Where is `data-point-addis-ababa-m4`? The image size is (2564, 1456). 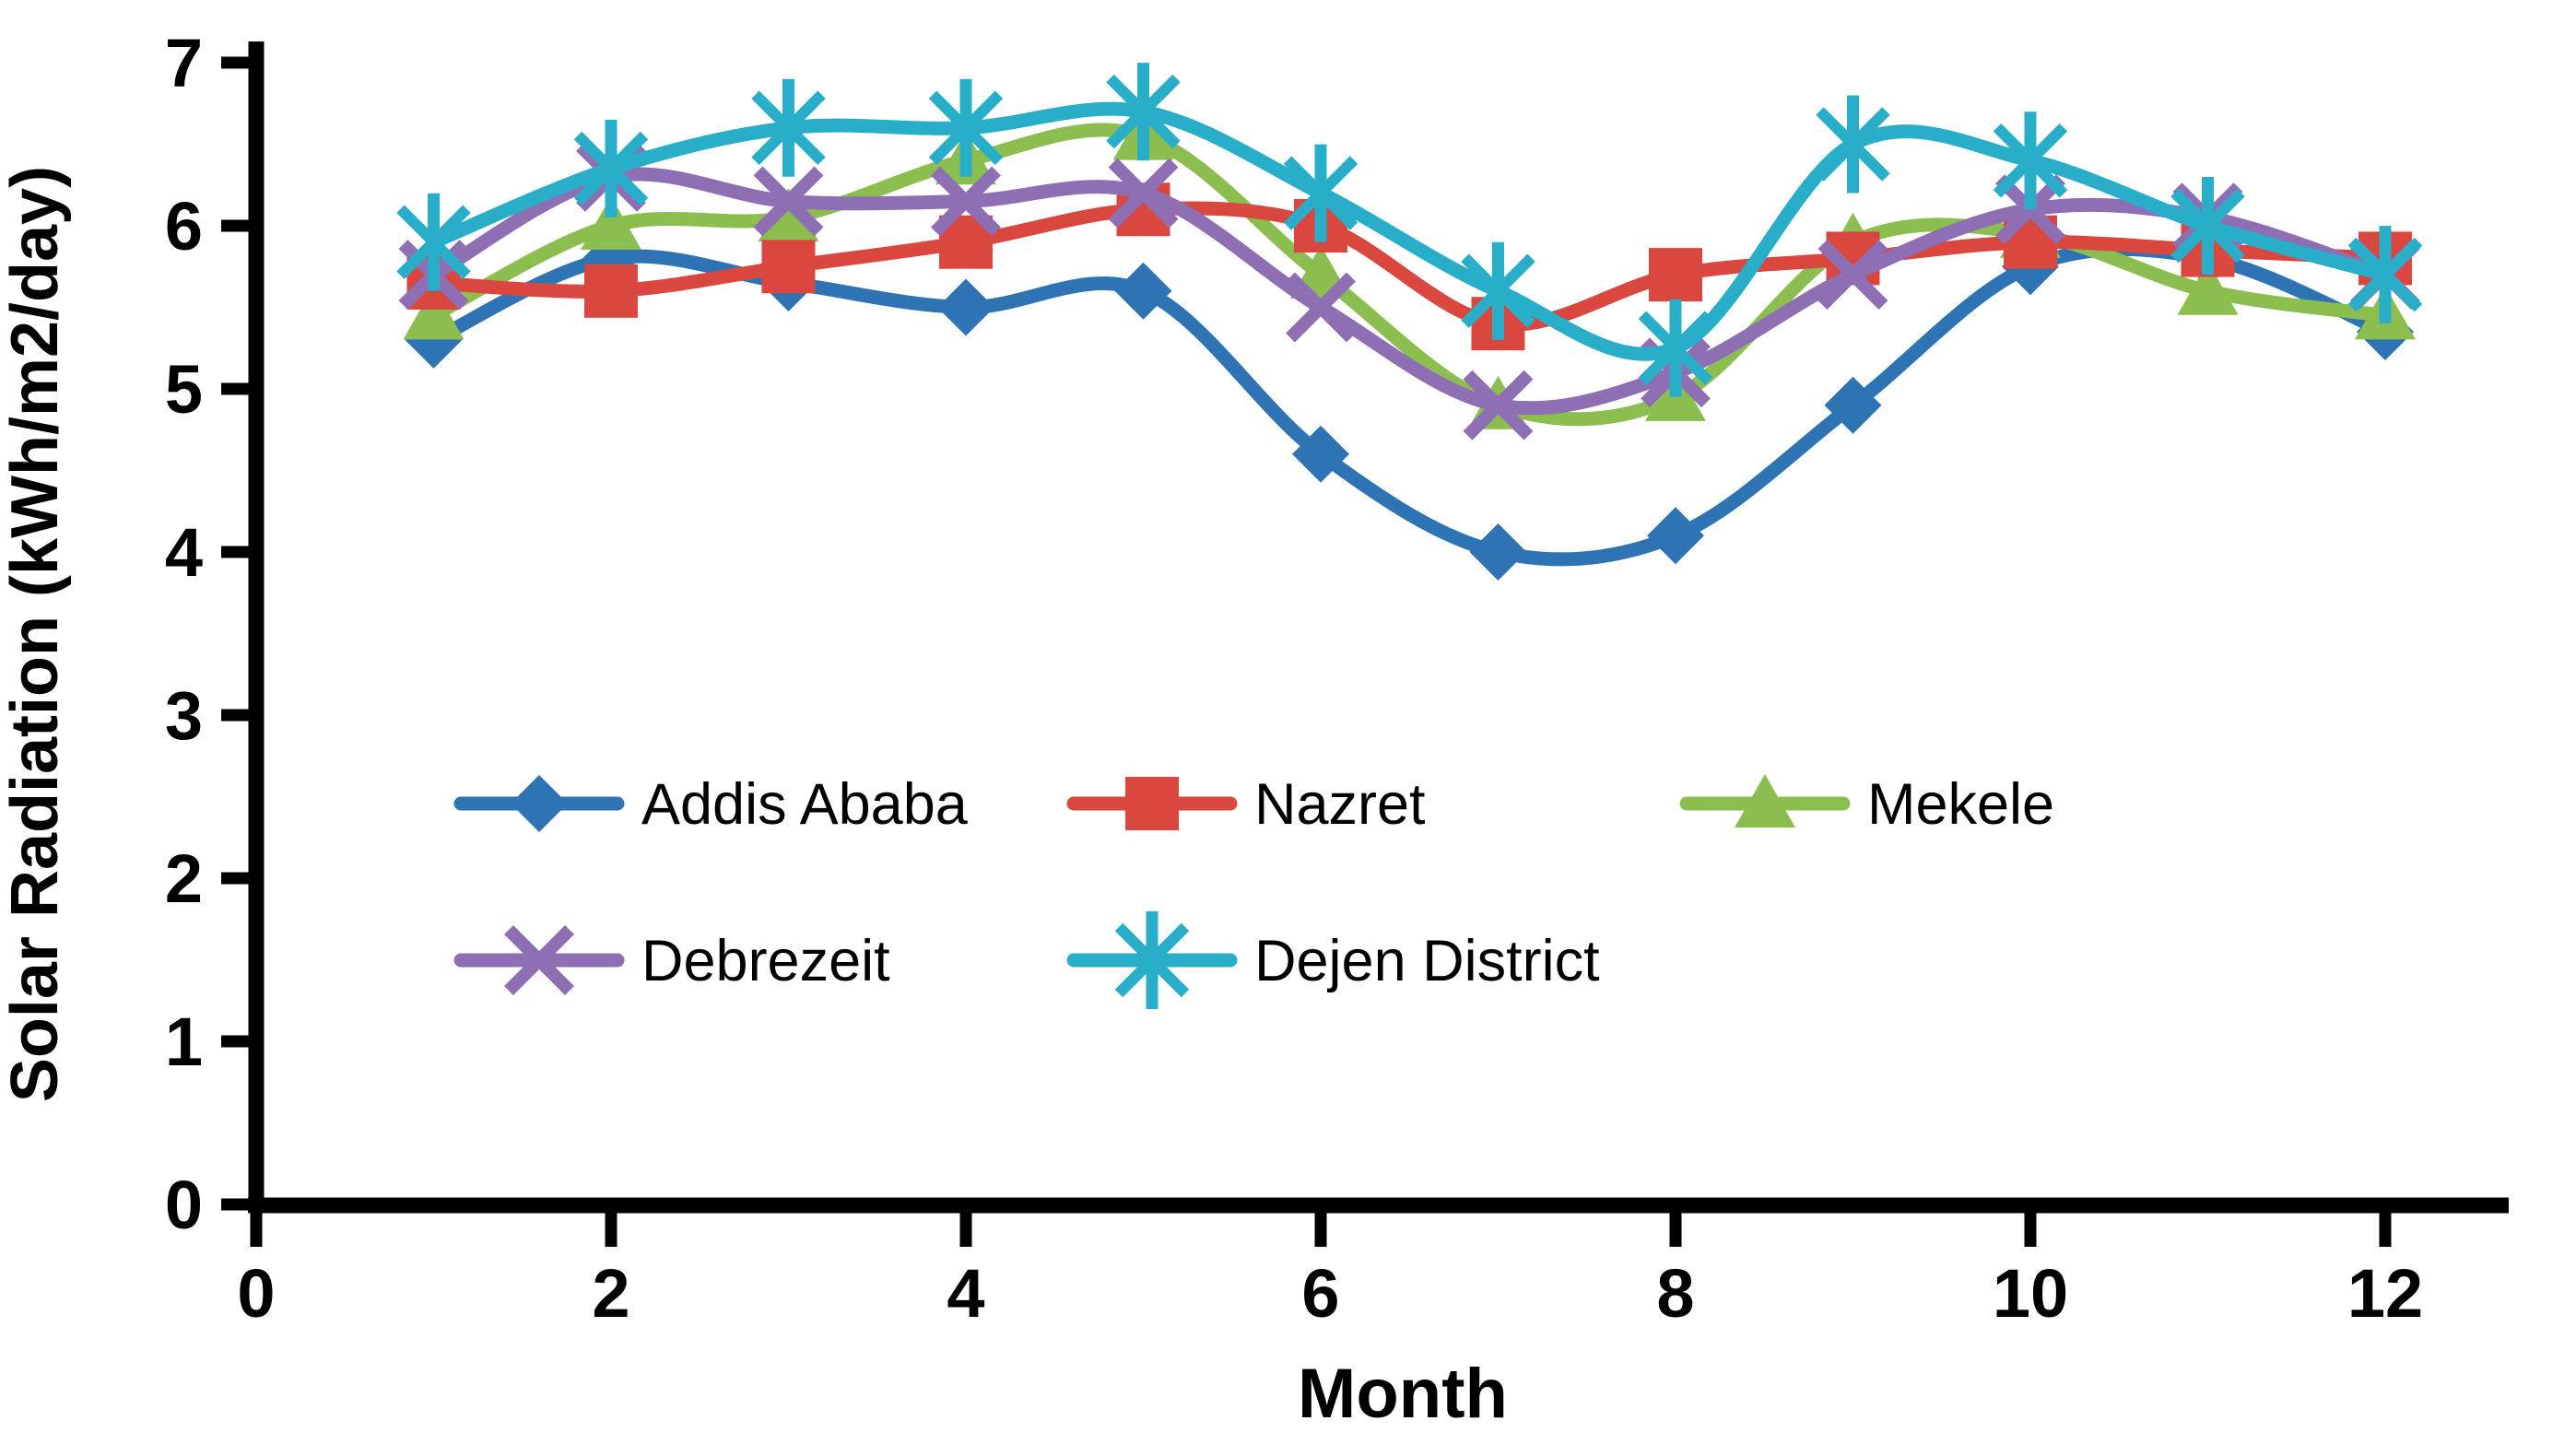 data-point-addis-ababa-m4 is located at coordinates (966, 307).